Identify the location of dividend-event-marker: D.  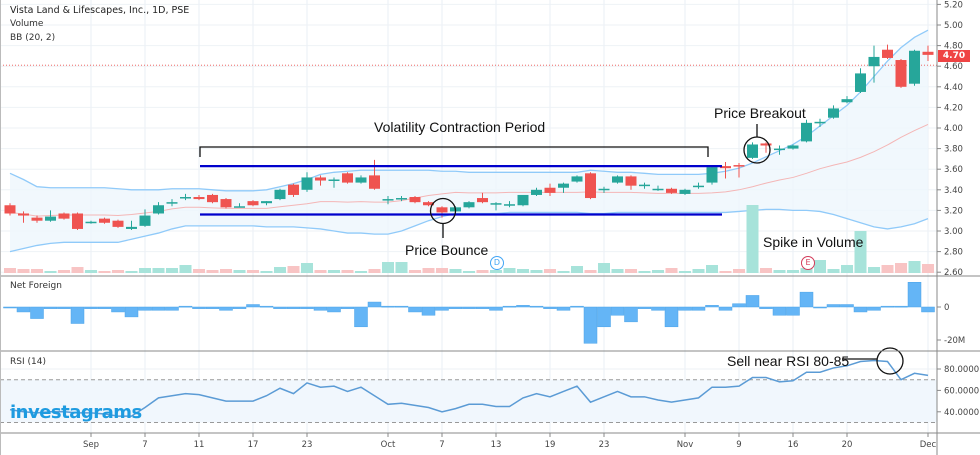
(497, 263).